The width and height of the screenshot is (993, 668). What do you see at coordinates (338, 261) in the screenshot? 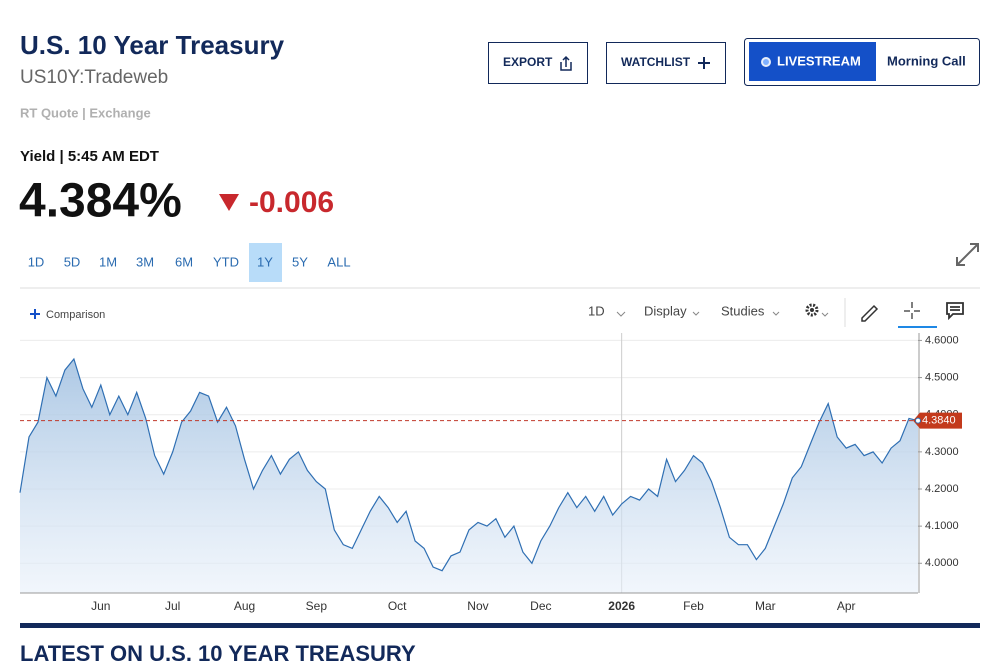
I see `range-tab: ALL` at bounding box center [338, 261].